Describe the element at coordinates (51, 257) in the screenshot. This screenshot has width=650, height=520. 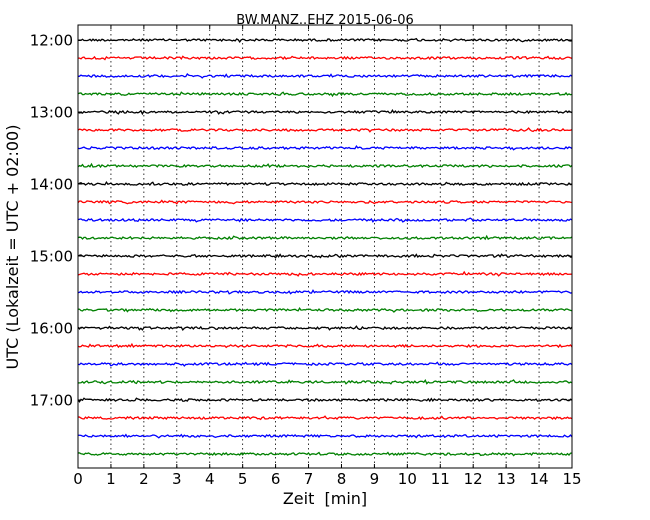
I see `y-tick-label: 15:00` at that location.